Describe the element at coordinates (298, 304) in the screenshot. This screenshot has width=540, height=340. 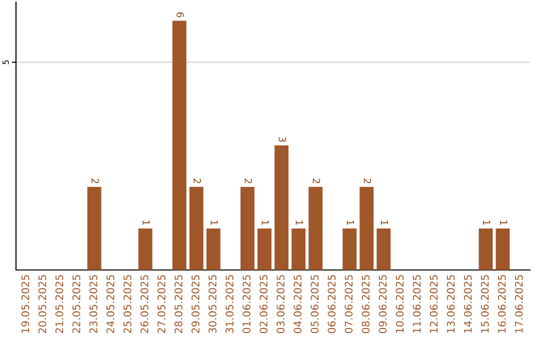
I see `x-tick-label: 04.06.2025` at that location.